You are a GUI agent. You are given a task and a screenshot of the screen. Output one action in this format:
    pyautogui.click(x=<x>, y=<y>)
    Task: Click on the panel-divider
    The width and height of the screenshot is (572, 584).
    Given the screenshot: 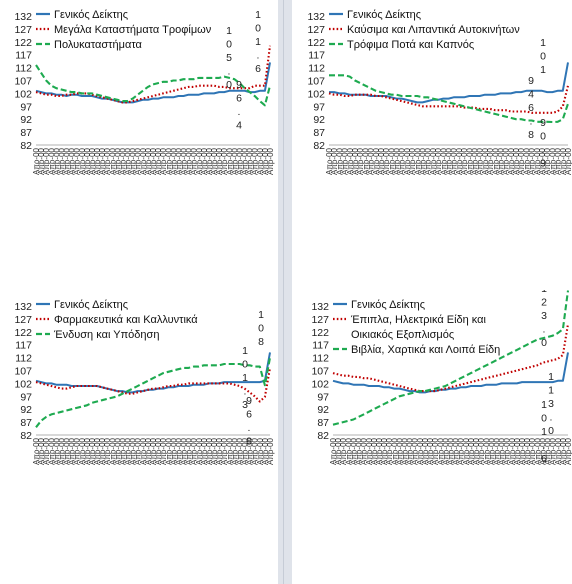 What is the action you would take?
    pyautogui.click(x=285, y=292)
    